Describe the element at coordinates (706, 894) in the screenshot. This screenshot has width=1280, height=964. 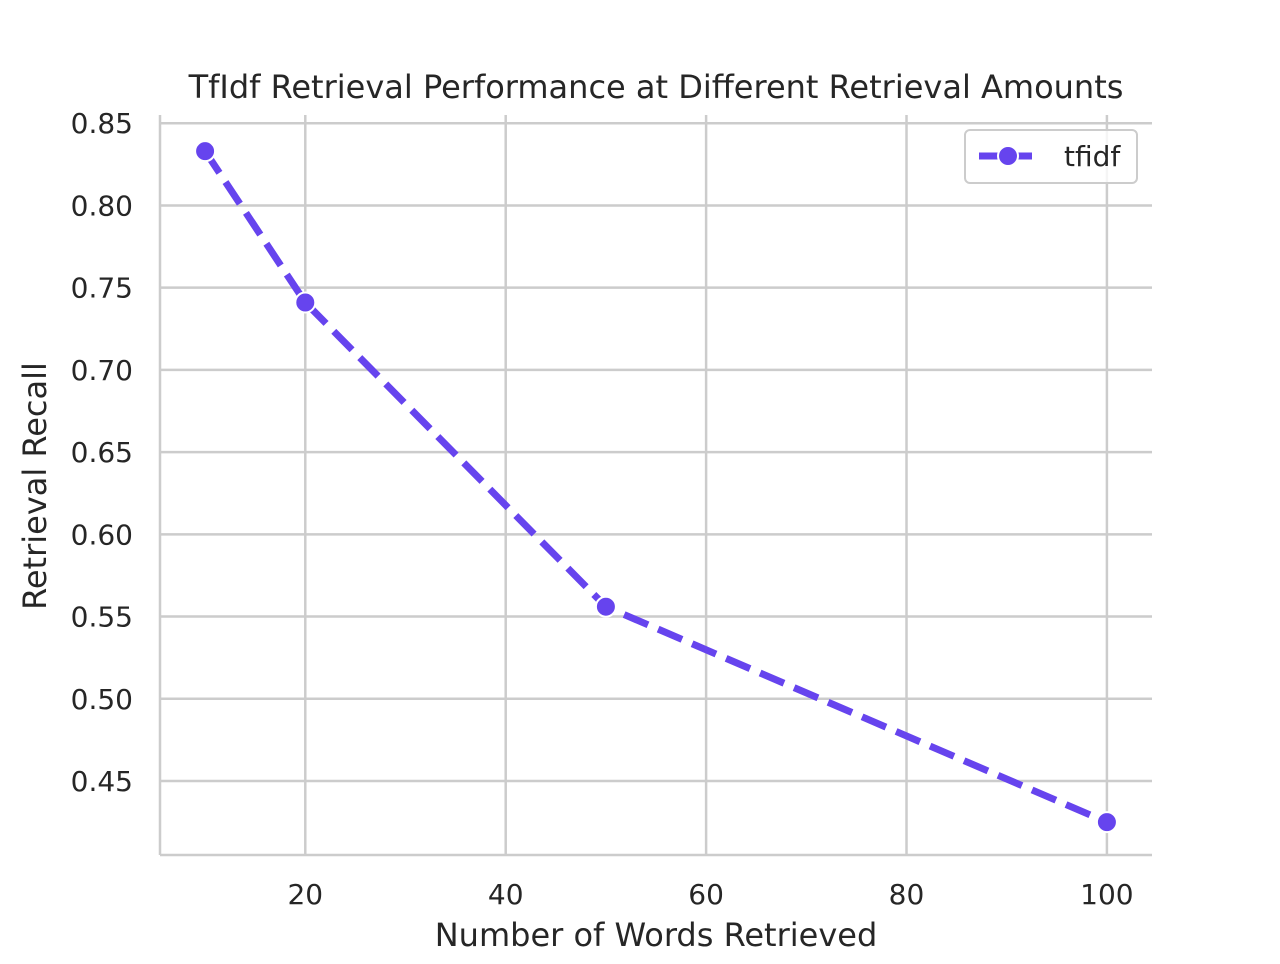
I see `x-tick-label: 60` at that location.